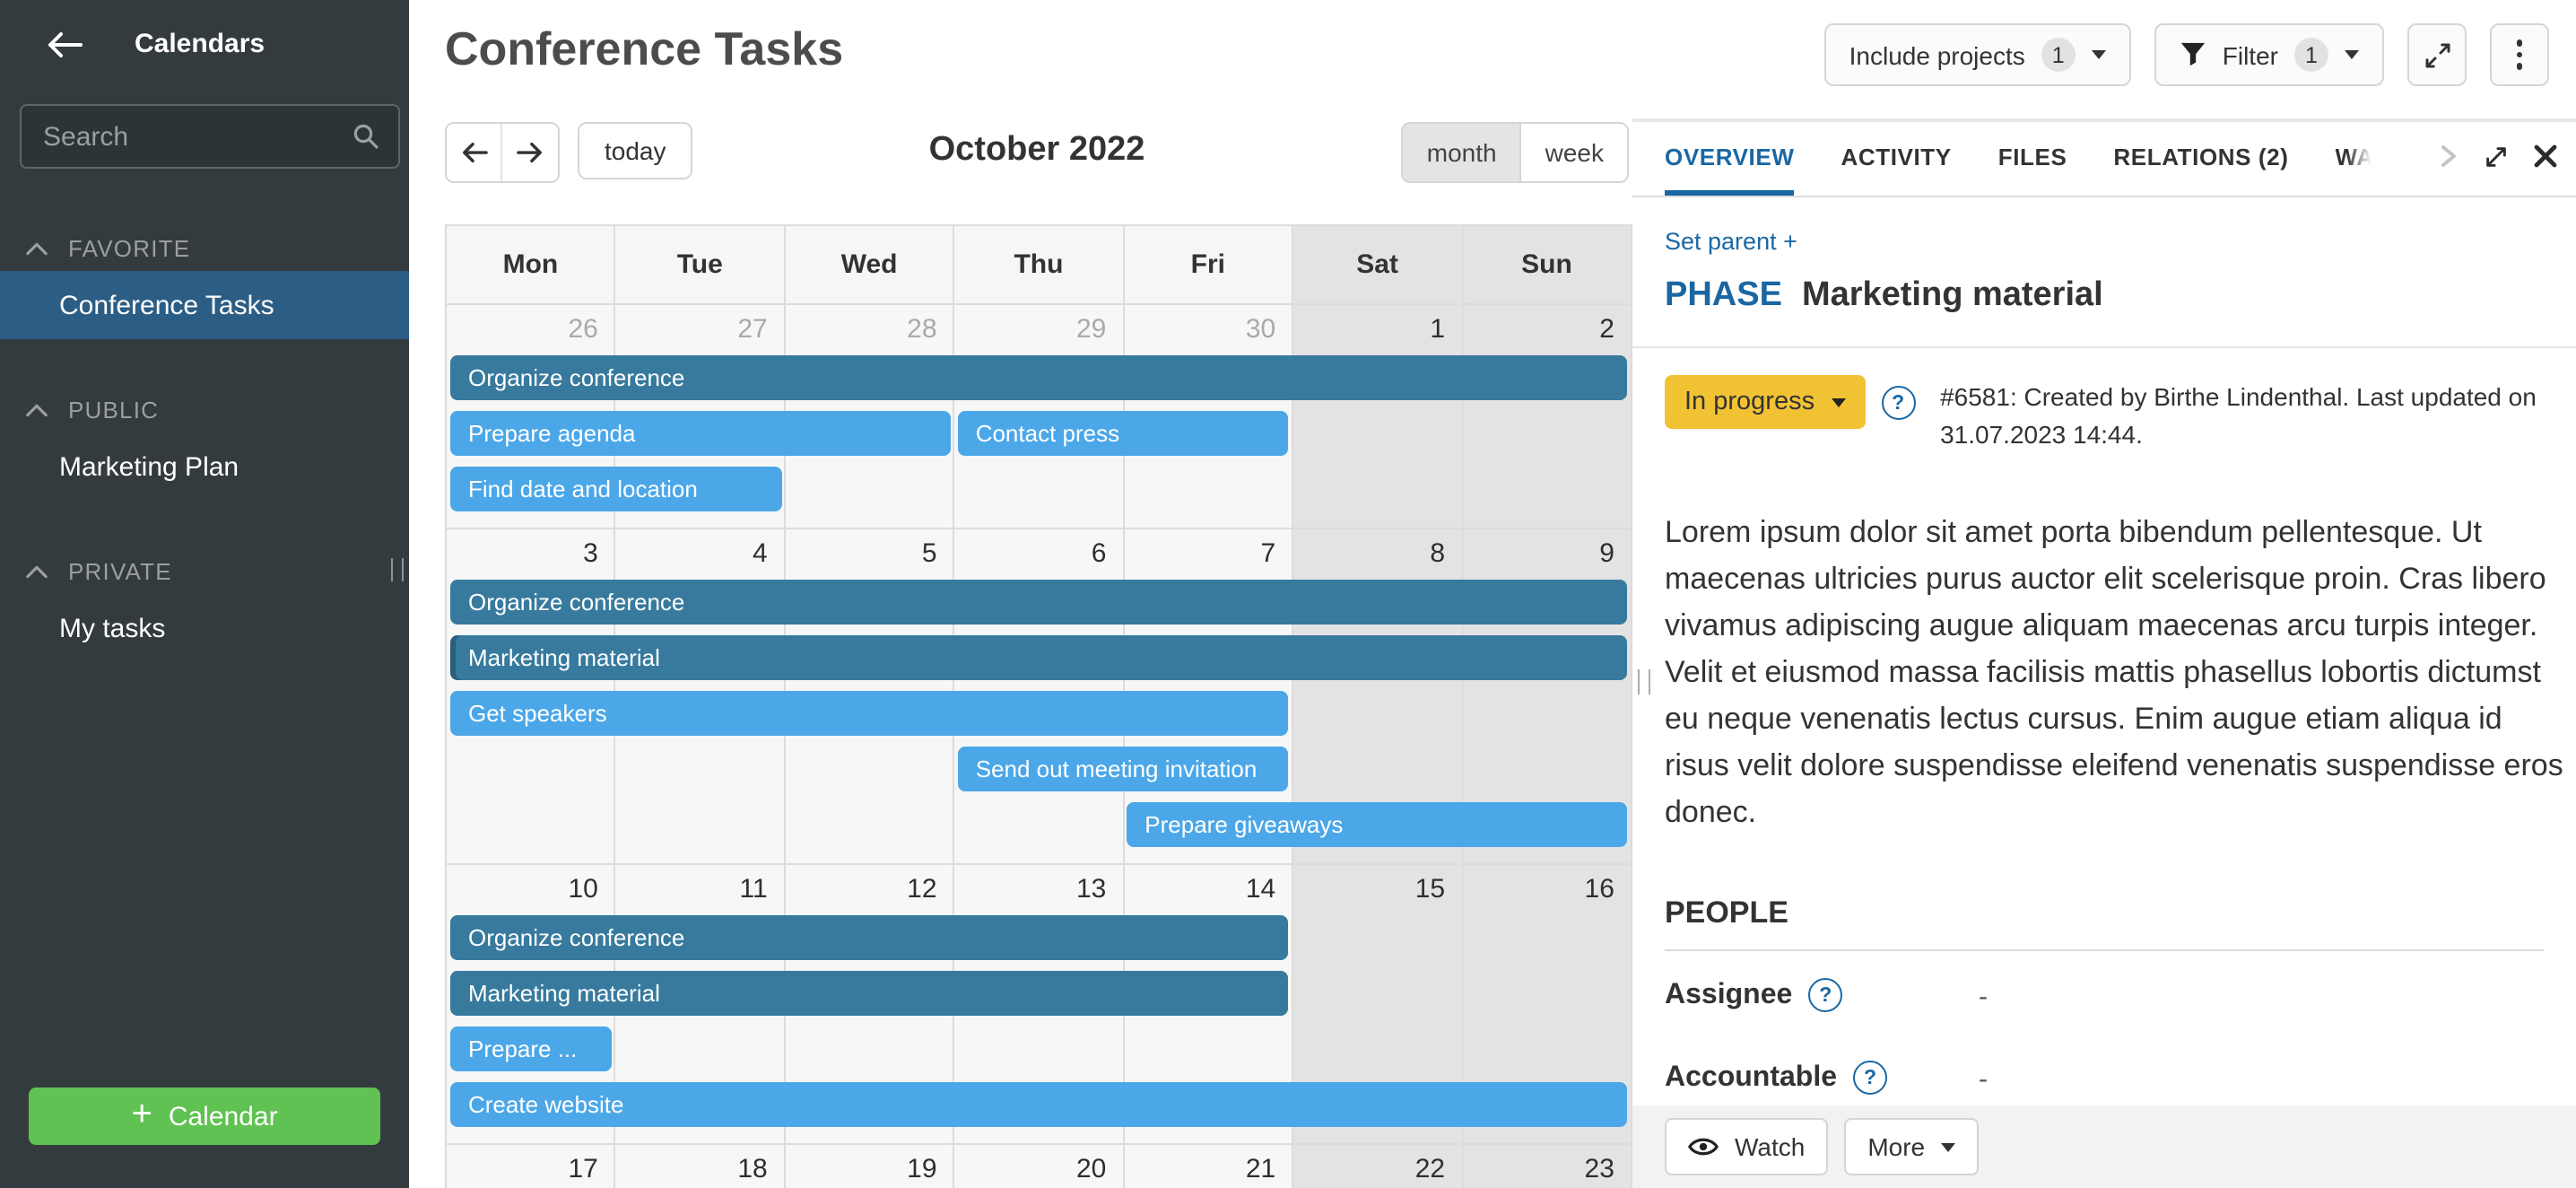 Image resolution: width=2576 pixels, height=1188 pixels. What do you see at coordinates (1770, 1146) in the screenshot?
I see `watch-label: Watch` at bounding box center [1770, 1146].